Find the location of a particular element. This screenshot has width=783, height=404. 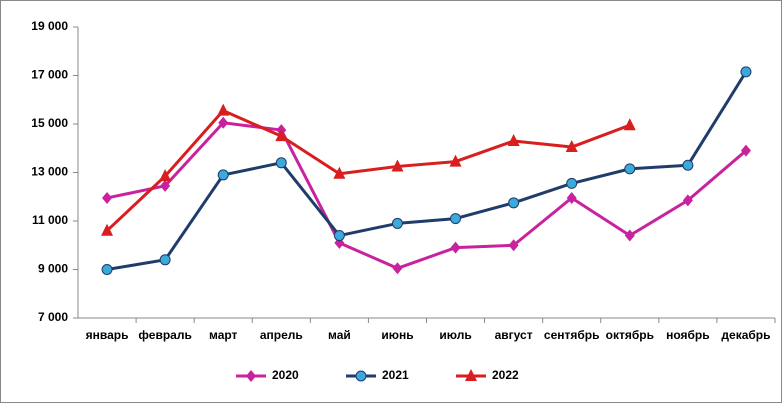

x-tick-label: август is located at coordinates (514, 335).